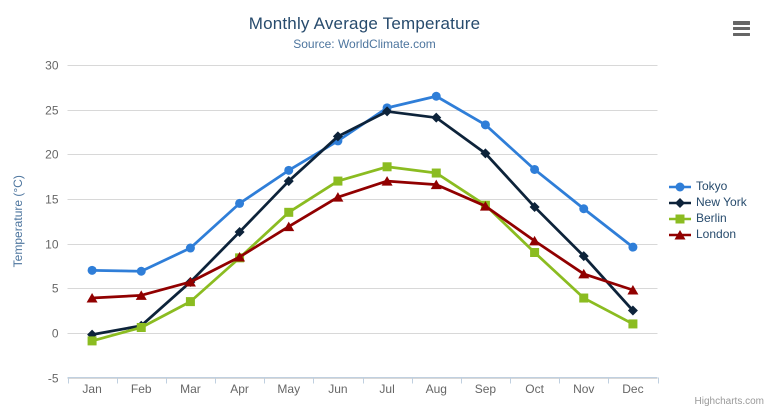  Describe the element at coordinates (386, 389) in the screenshot. I see `x-axis-tick-label: Jul` at that location.